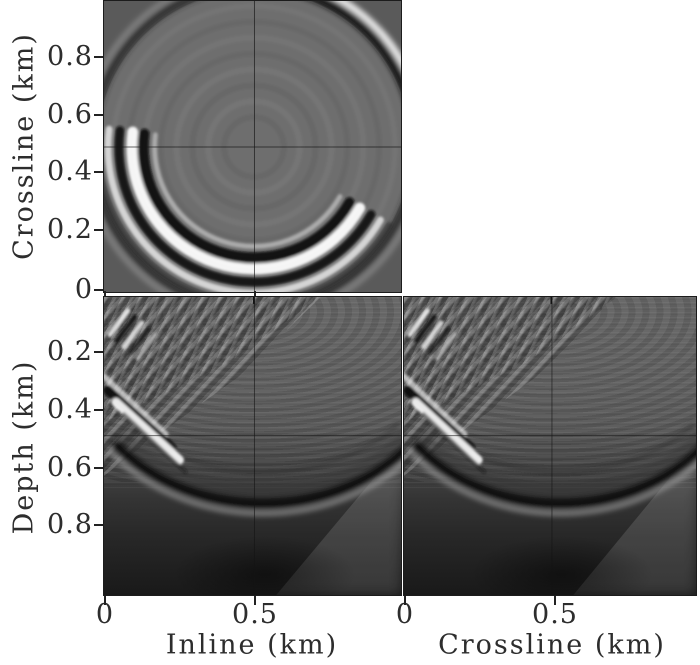 This screenshot has width=700, height=665. I want to click on crossline-tick-label: 0.4, so click(70, 171).